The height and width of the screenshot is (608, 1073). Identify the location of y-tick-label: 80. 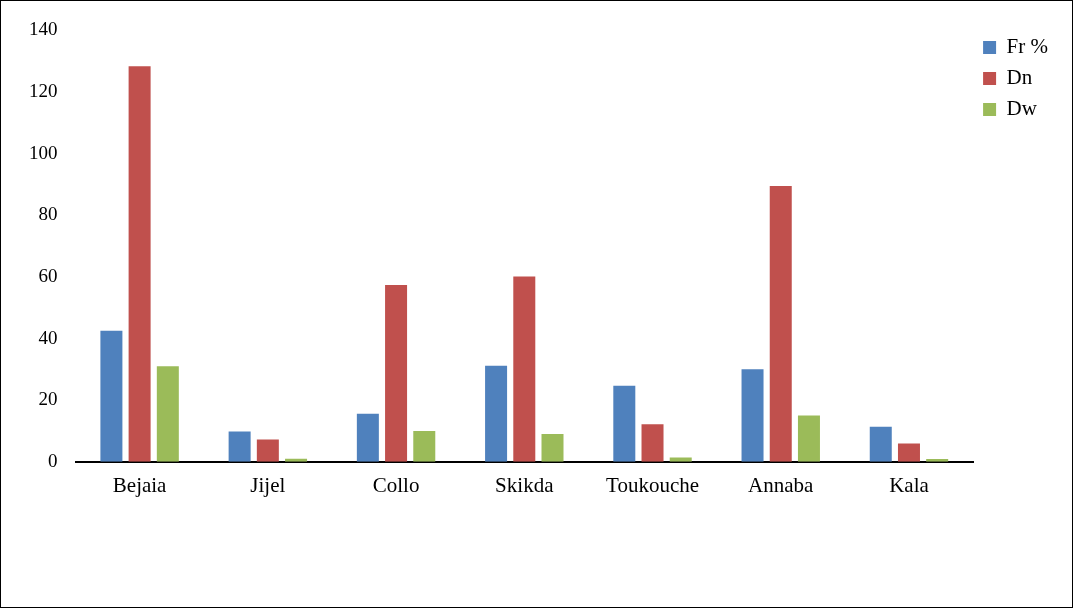
(48, 214).